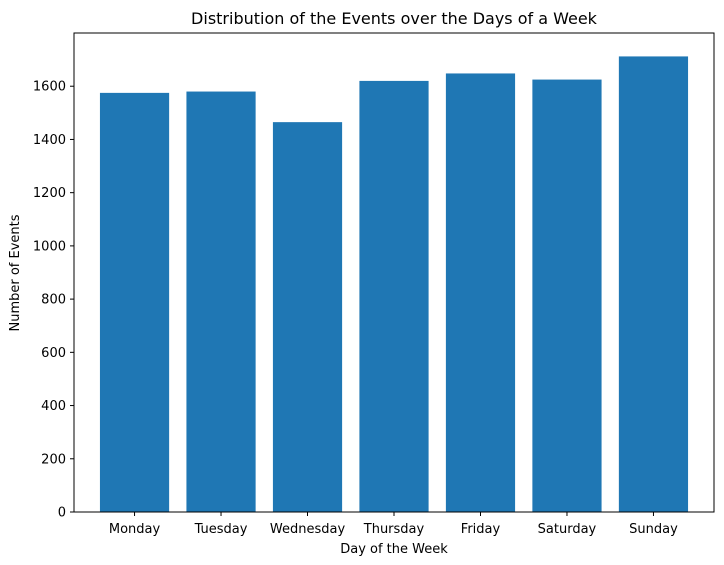  What do you see at coordinates (49, 140) in the screenshot?
I see `y-tick-label-1400: 1400` at bounding box center [49, 140].